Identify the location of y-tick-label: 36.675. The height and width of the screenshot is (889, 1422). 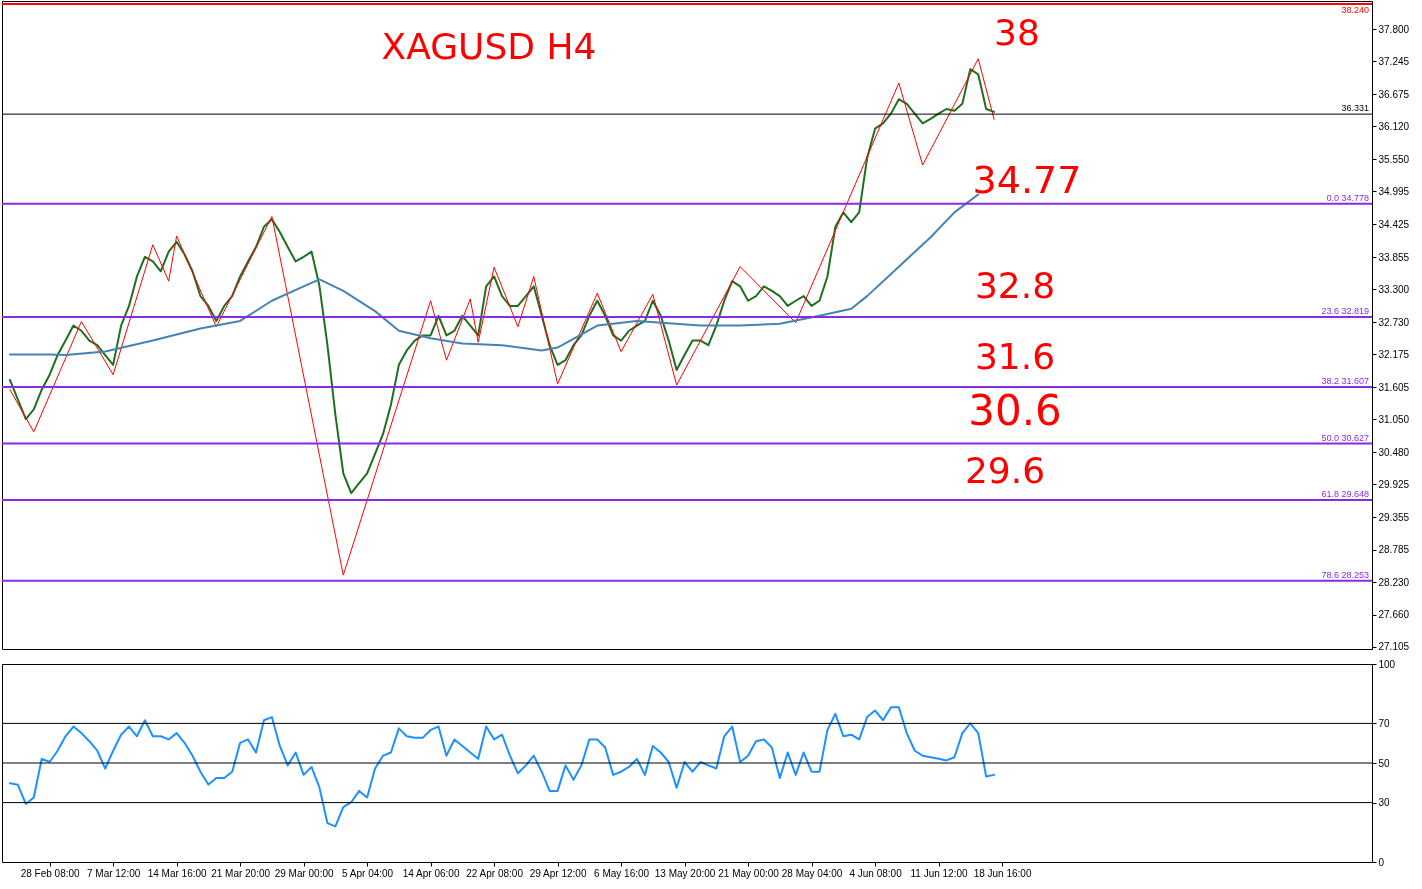
(1394, 94).